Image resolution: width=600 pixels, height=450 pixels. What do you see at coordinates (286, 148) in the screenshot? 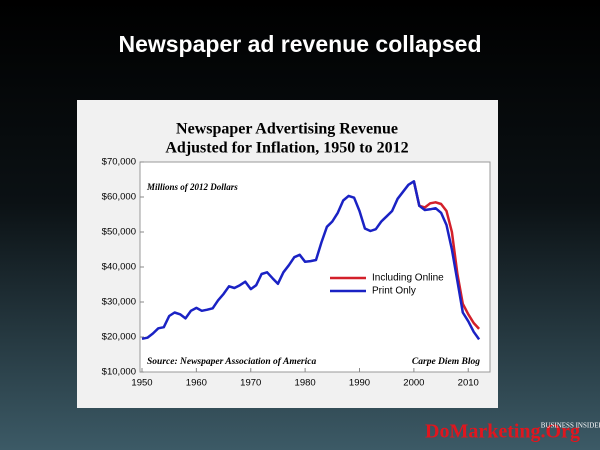
I see `chart-subtitle: Adjusted for Inflation, 1950 to 2012` at bounding box center [286, 148].